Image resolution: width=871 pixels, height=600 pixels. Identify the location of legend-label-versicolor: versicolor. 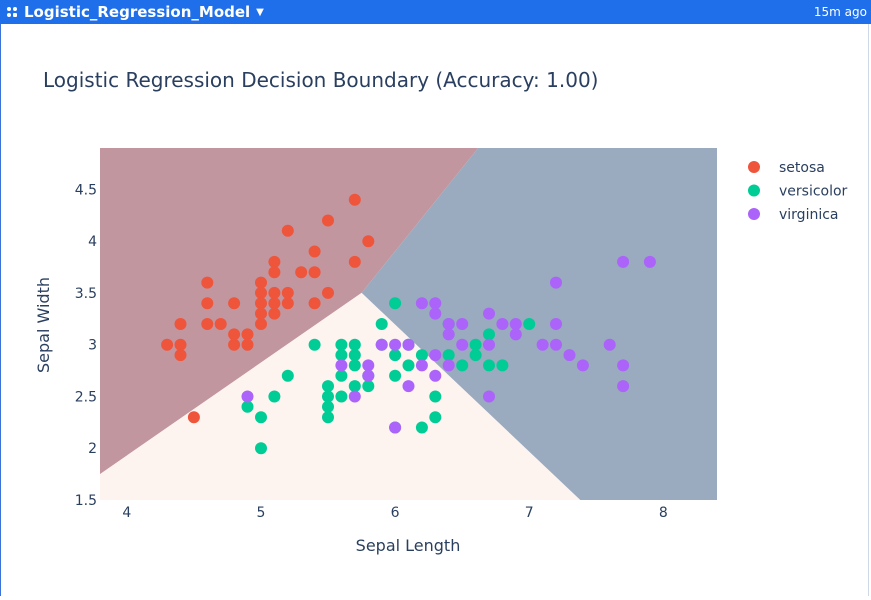
(813, 192).